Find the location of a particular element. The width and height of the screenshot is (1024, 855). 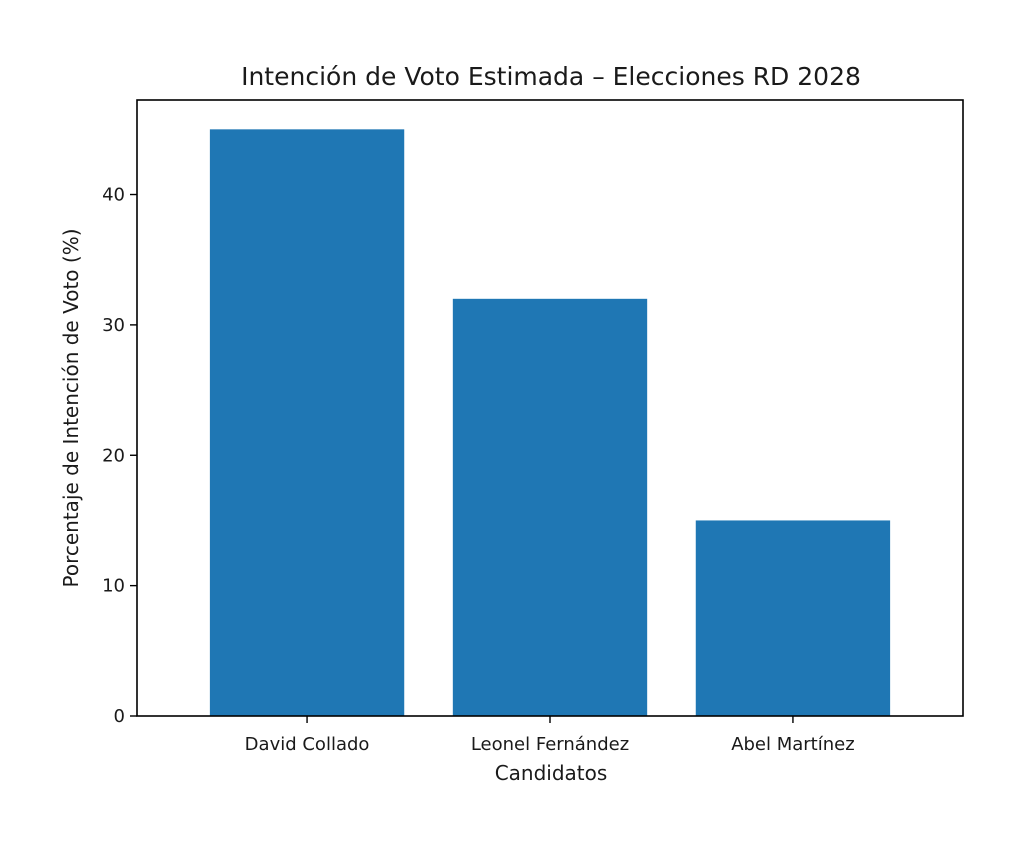

x-tick-label: Abel Martínez is located at coordinates (793, 744).